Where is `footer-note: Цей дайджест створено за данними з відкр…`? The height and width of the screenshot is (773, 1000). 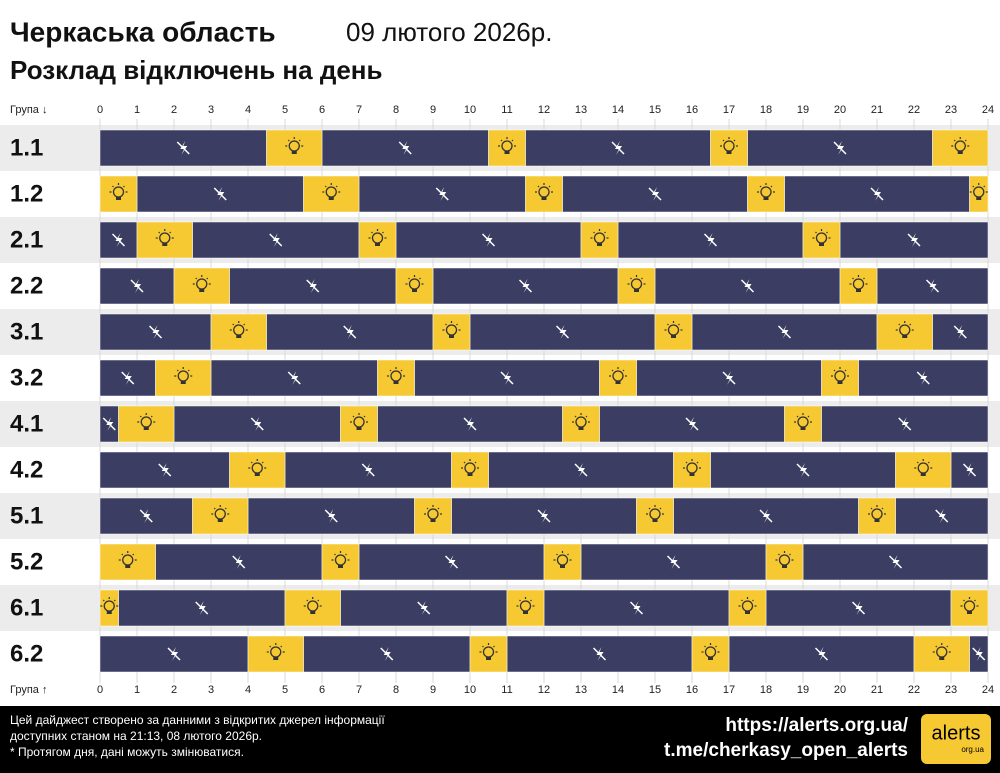
footer-note: Цей дайджест створено за данними з відкр… is located at coordinates (197, 720).